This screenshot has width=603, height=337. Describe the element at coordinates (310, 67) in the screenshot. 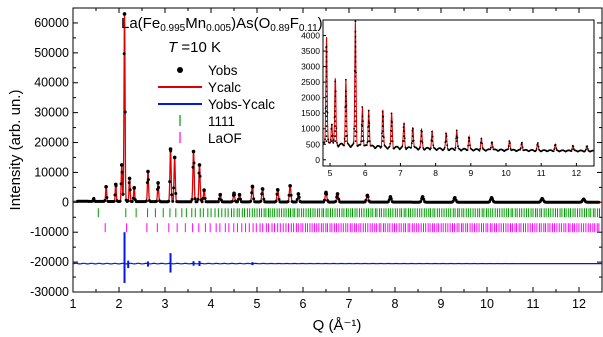

I see `inset-y-tick-label: 3000` at that location.